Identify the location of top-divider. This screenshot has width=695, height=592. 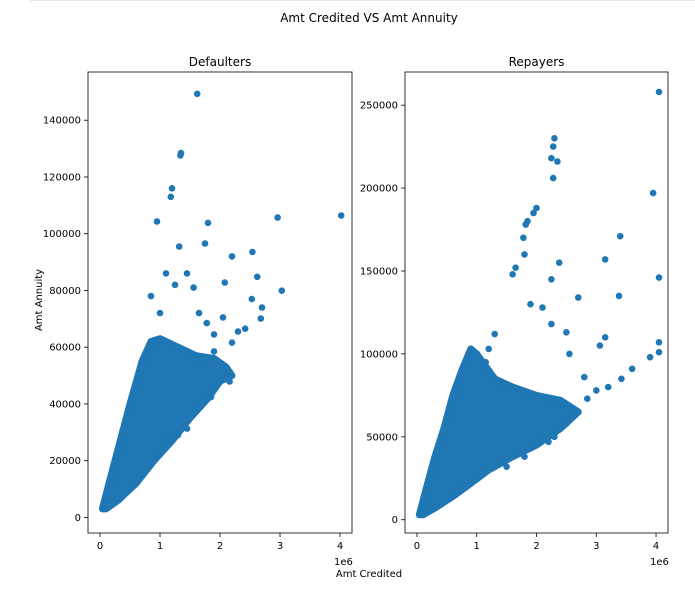
(362, 0).